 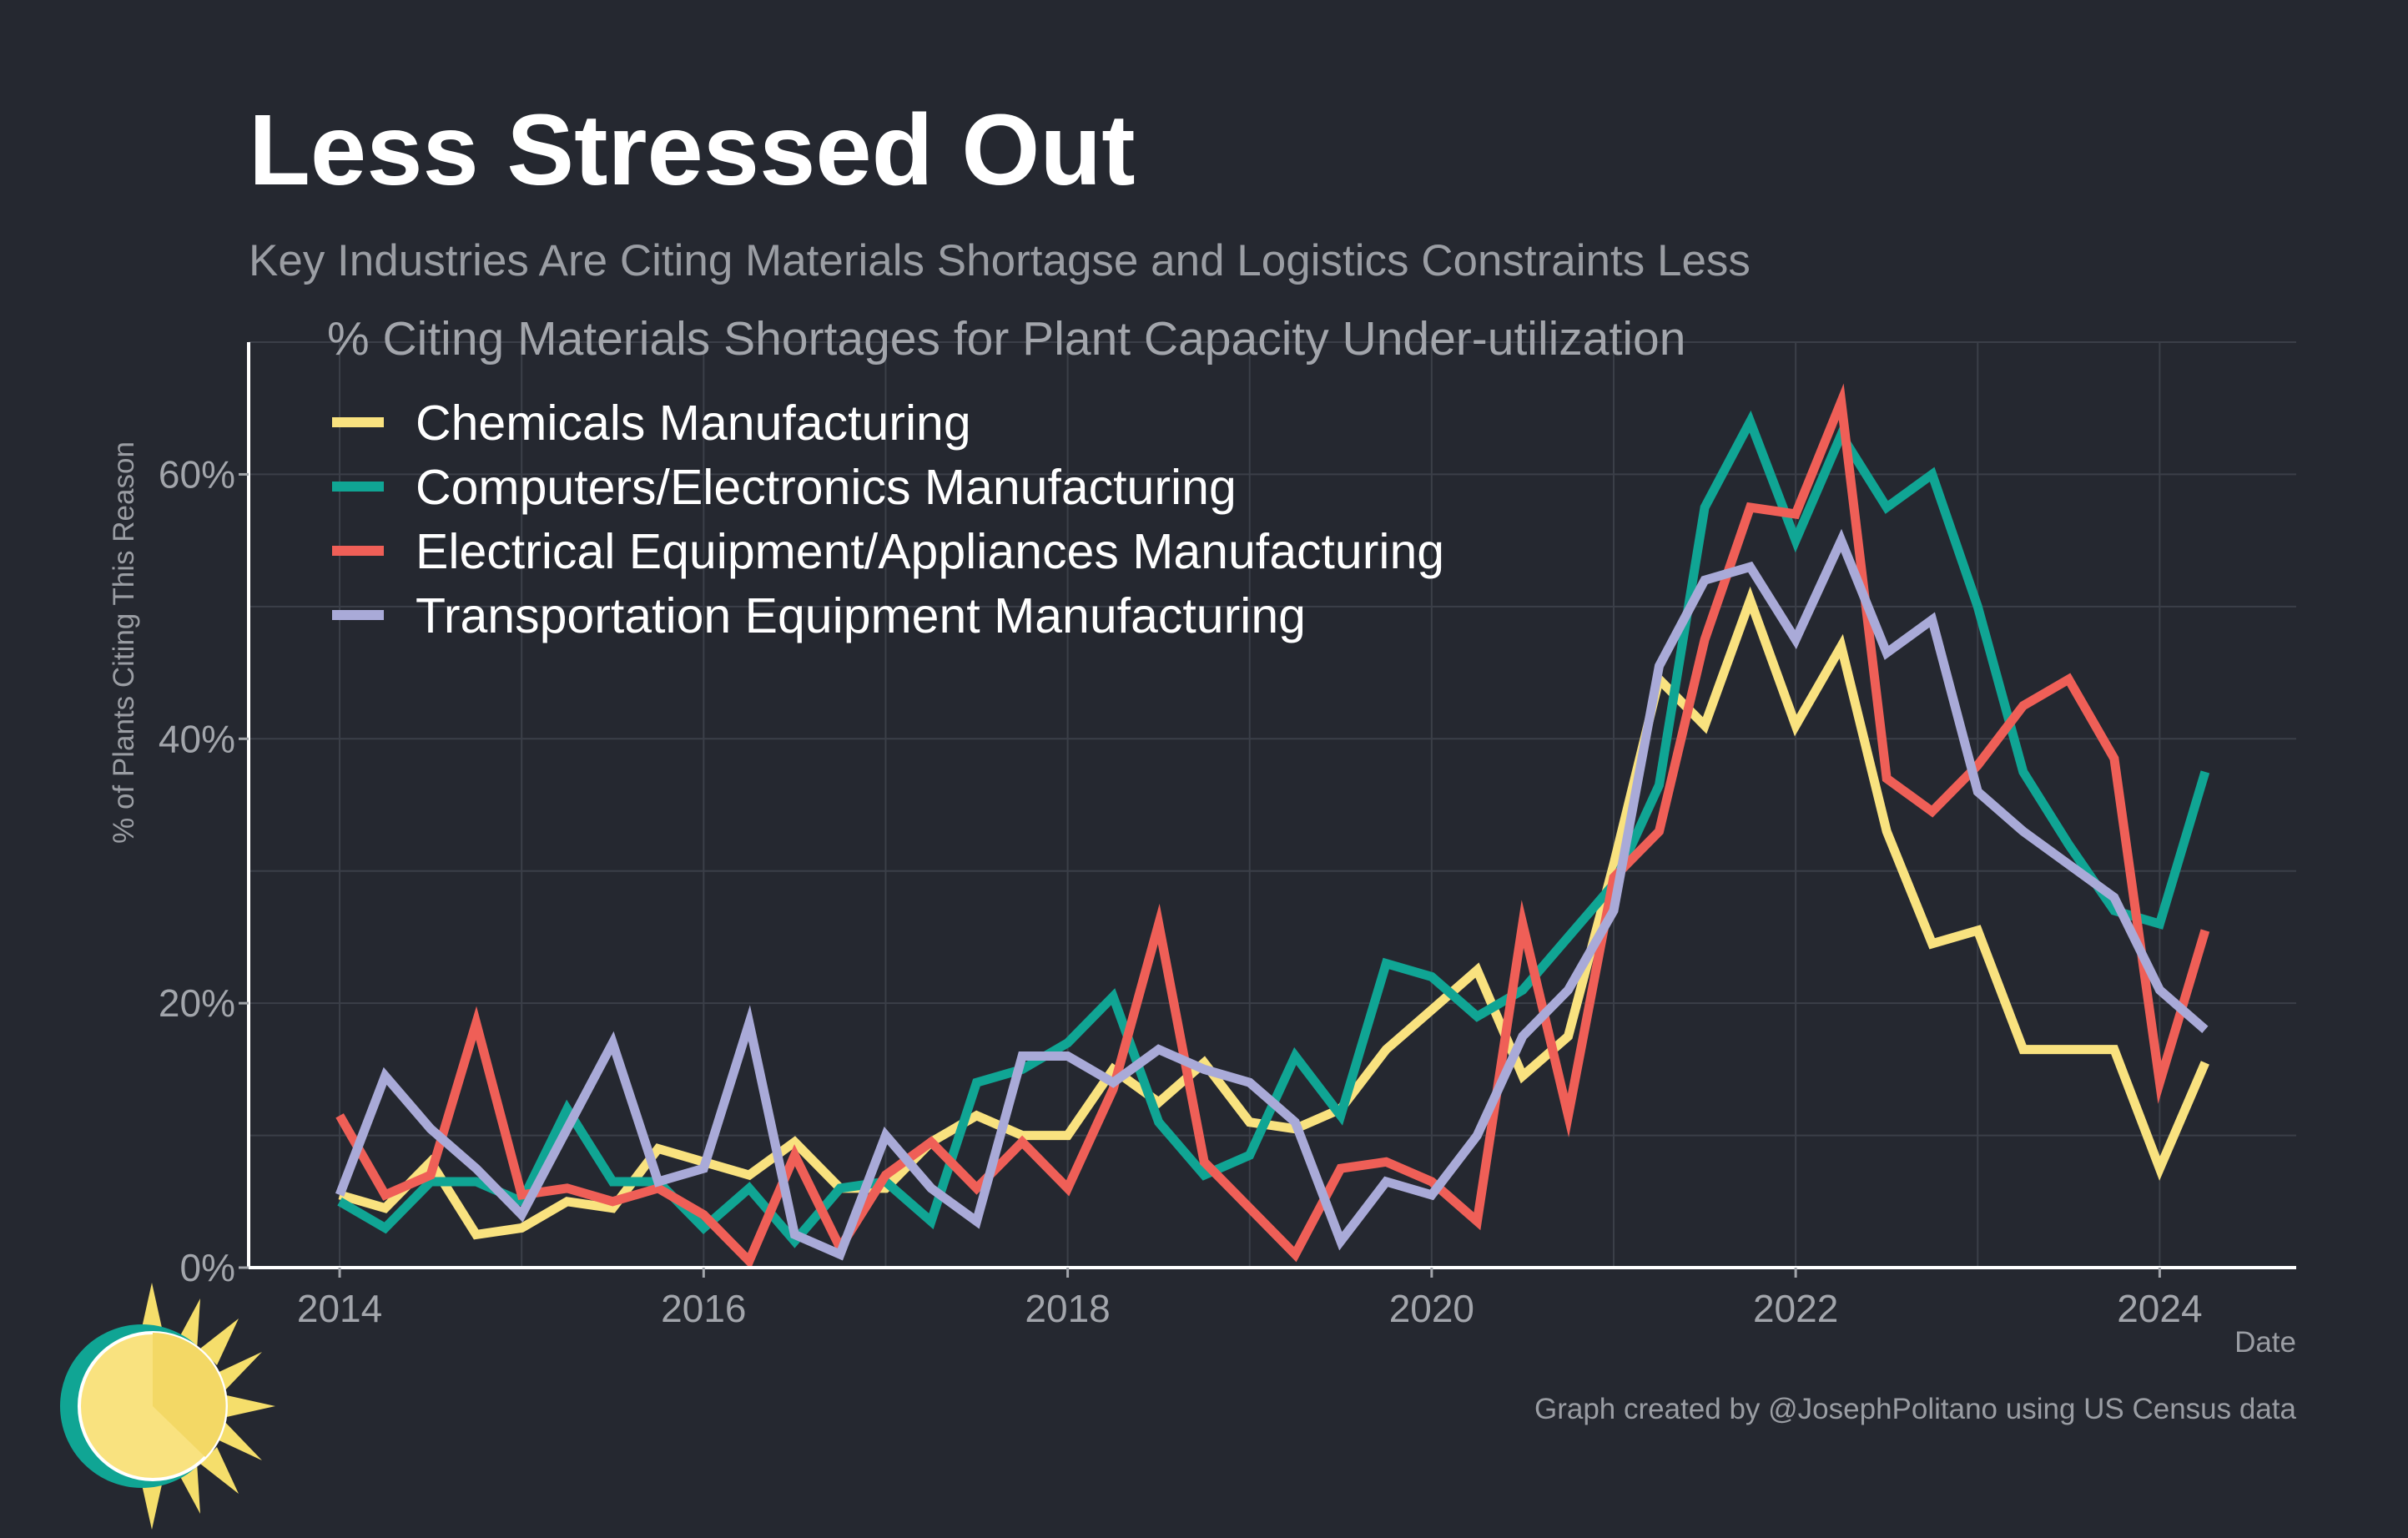 I want to click on y-axis-ticks: 0% 20% 40% 60%, so click(x=204, y=870).